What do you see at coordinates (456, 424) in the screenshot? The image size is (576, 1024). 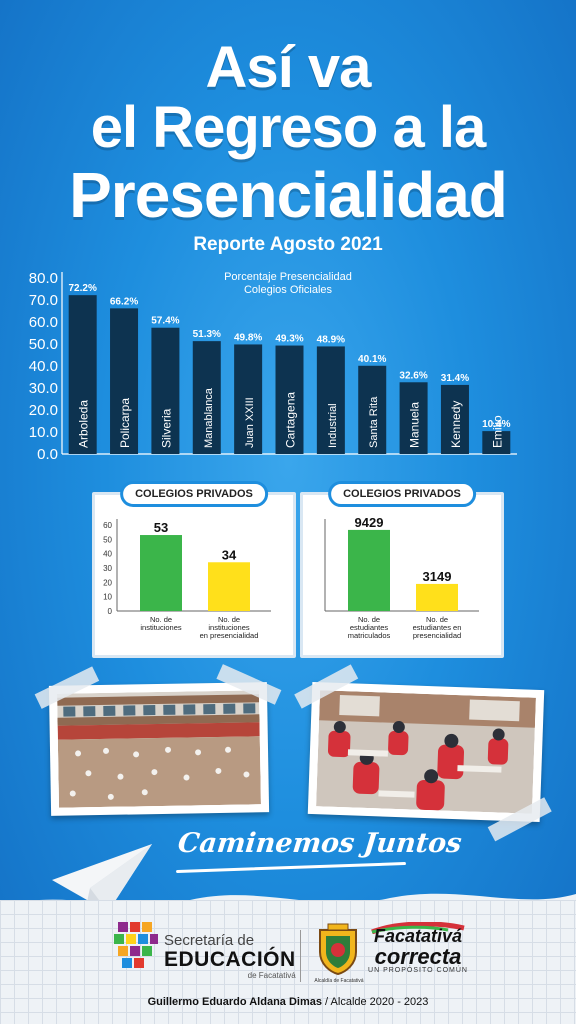 I see `category-label: Kennedy` at bounding box center [456, 424].